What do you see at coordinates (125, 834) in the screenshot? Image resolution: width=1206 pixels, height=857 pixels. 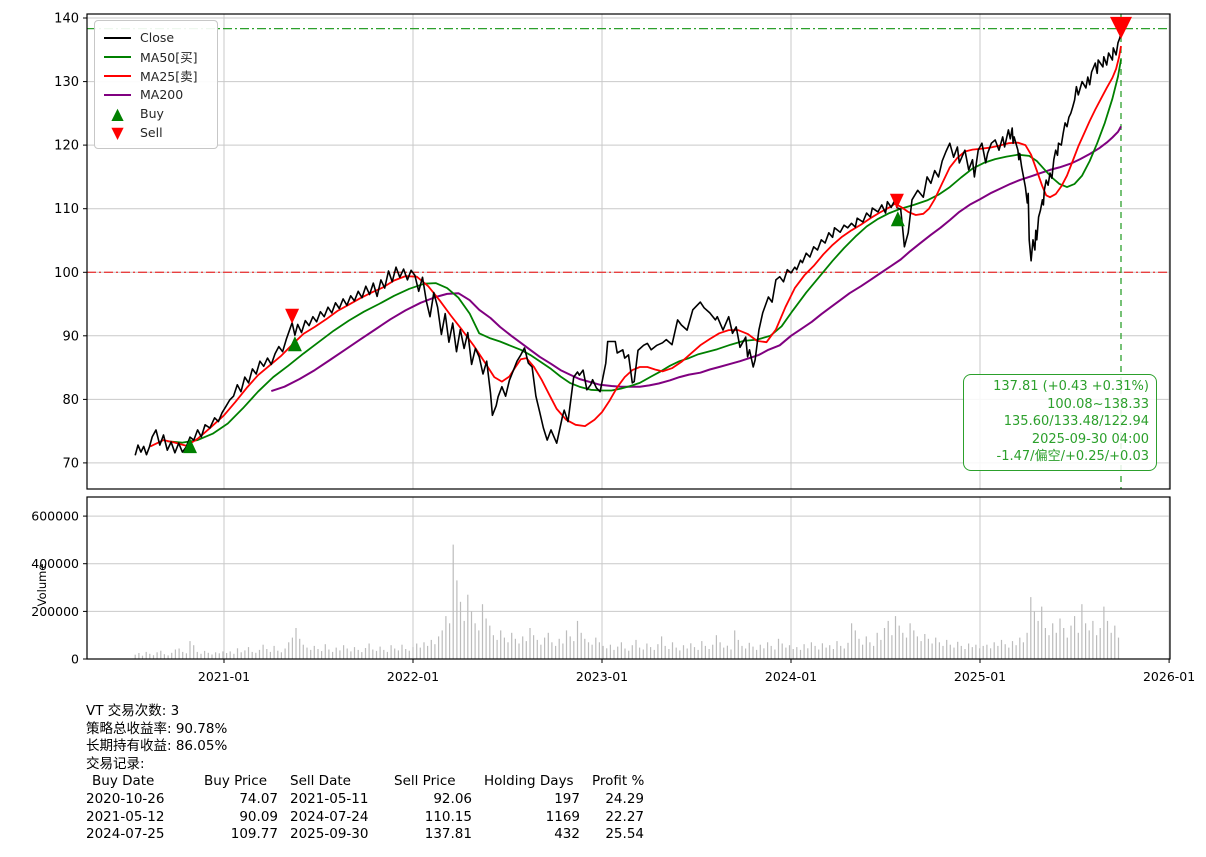 I see `buy-date-cell: 2024-07-25` at bounding box center [125, 834].